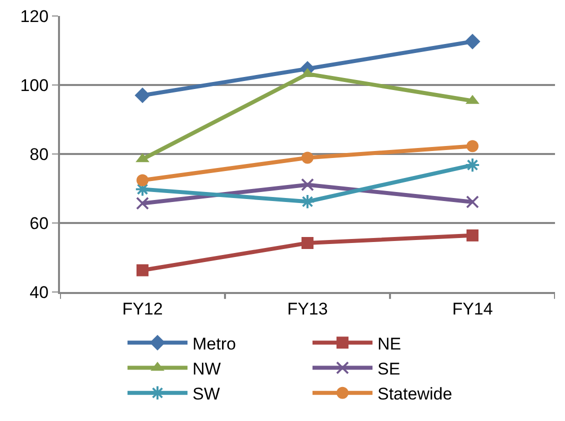 Image resolution: width=565 pixels, height=421 pixels. Describe the element at coordinates (142, 308) in the screenshot. I see `x-tick-label: FY12` at that location.